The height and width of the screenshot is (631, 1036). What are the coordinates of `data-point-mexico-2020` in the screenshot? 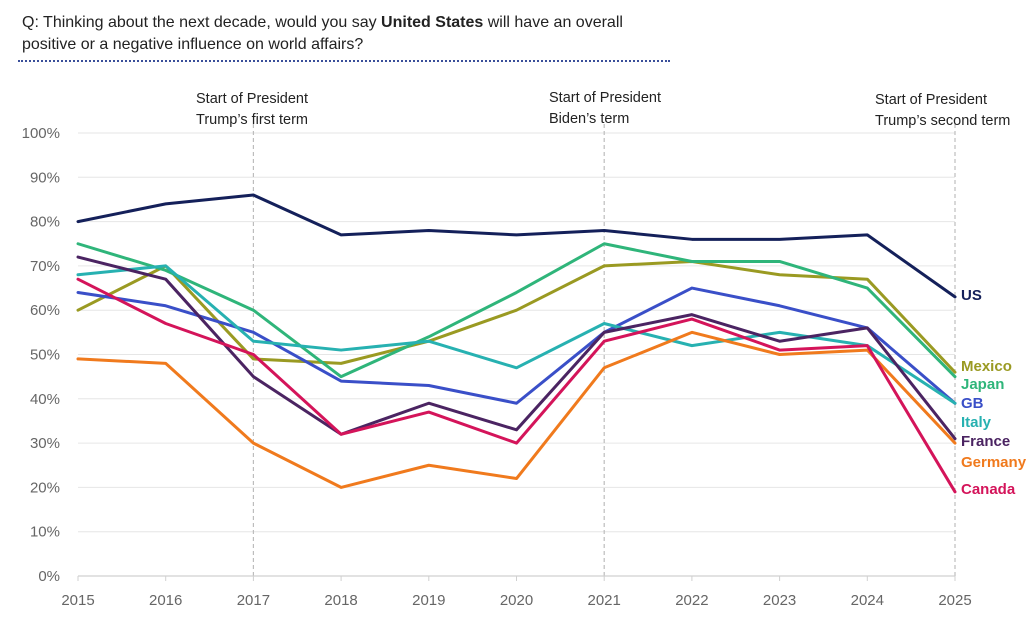 It's located at (516, 310).